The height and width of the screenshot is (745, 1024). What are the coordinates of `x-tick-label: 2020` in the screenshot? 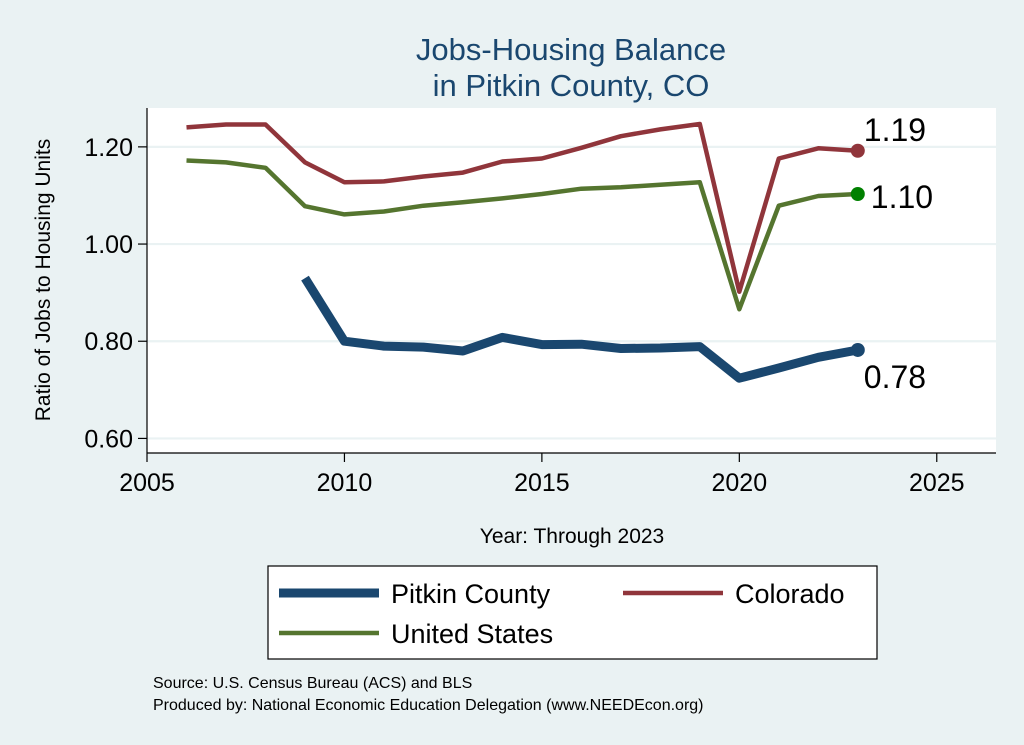 It's located at (740, 483).